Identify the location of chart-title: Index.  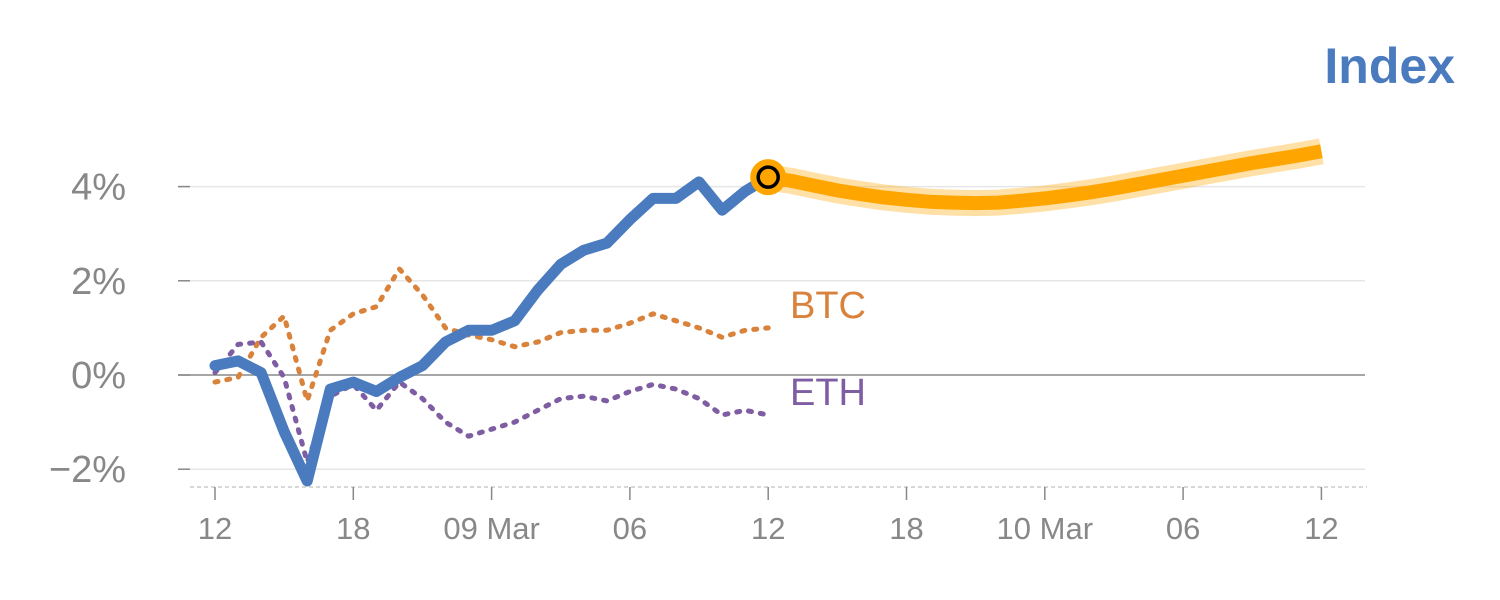
(1389, 66).